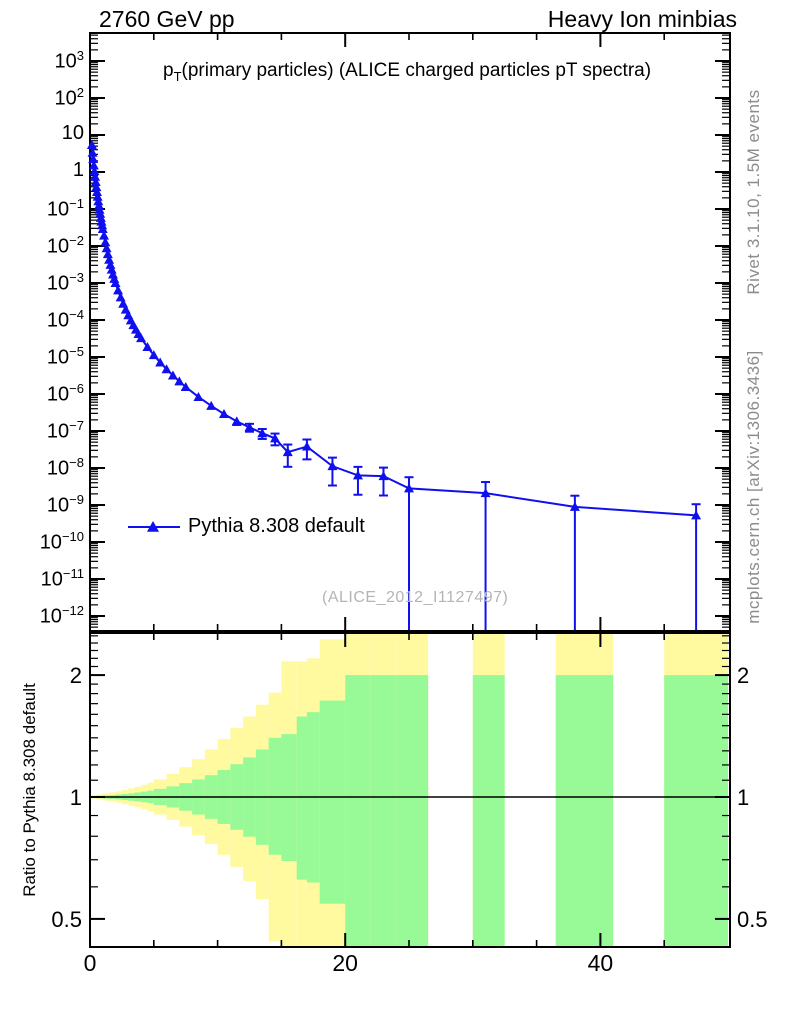 This screenshot has height=1024, width=786. Describe the element at coordinates (65, 430) in the screenshot. I see `main-y-axis-label: 10⁻⁷` at that location.